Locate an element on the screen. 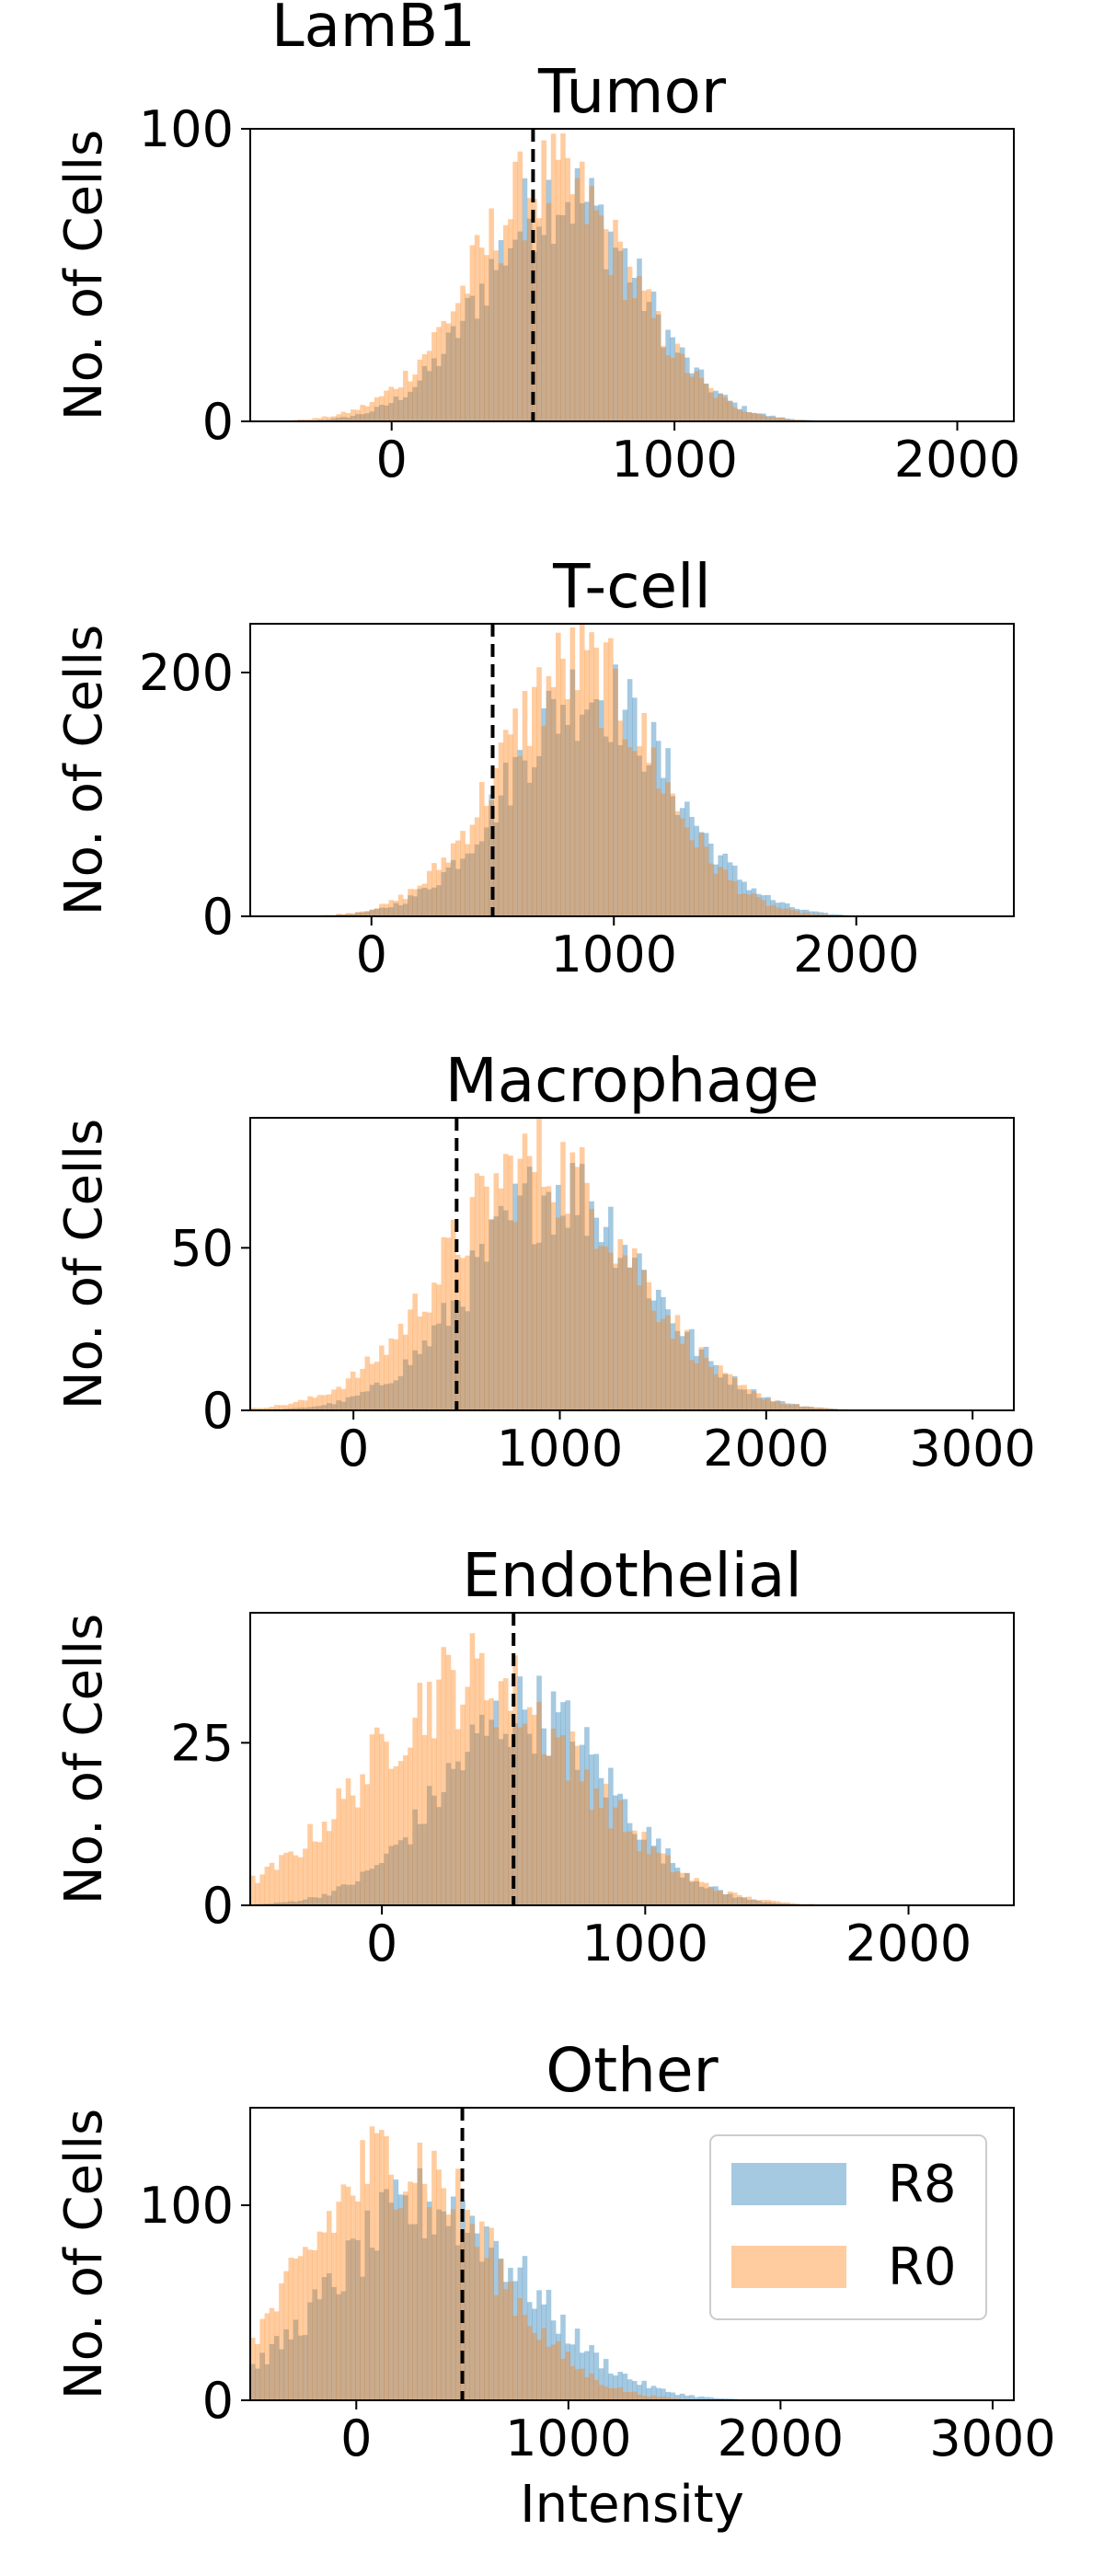 The height and width of the screenshot is (2576, 1104). y-tick-label: 0 is located at coordinates (218, 422).